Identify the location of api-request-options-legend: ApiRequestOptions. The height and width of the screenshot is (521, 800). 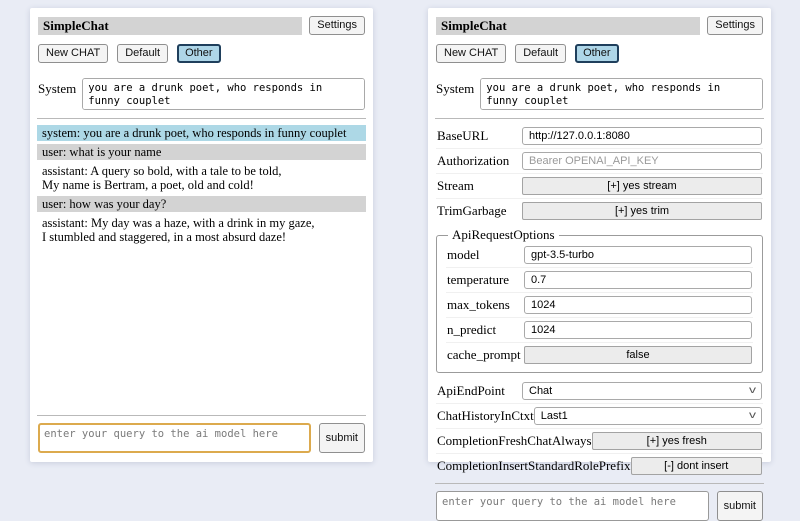
(503, 234).